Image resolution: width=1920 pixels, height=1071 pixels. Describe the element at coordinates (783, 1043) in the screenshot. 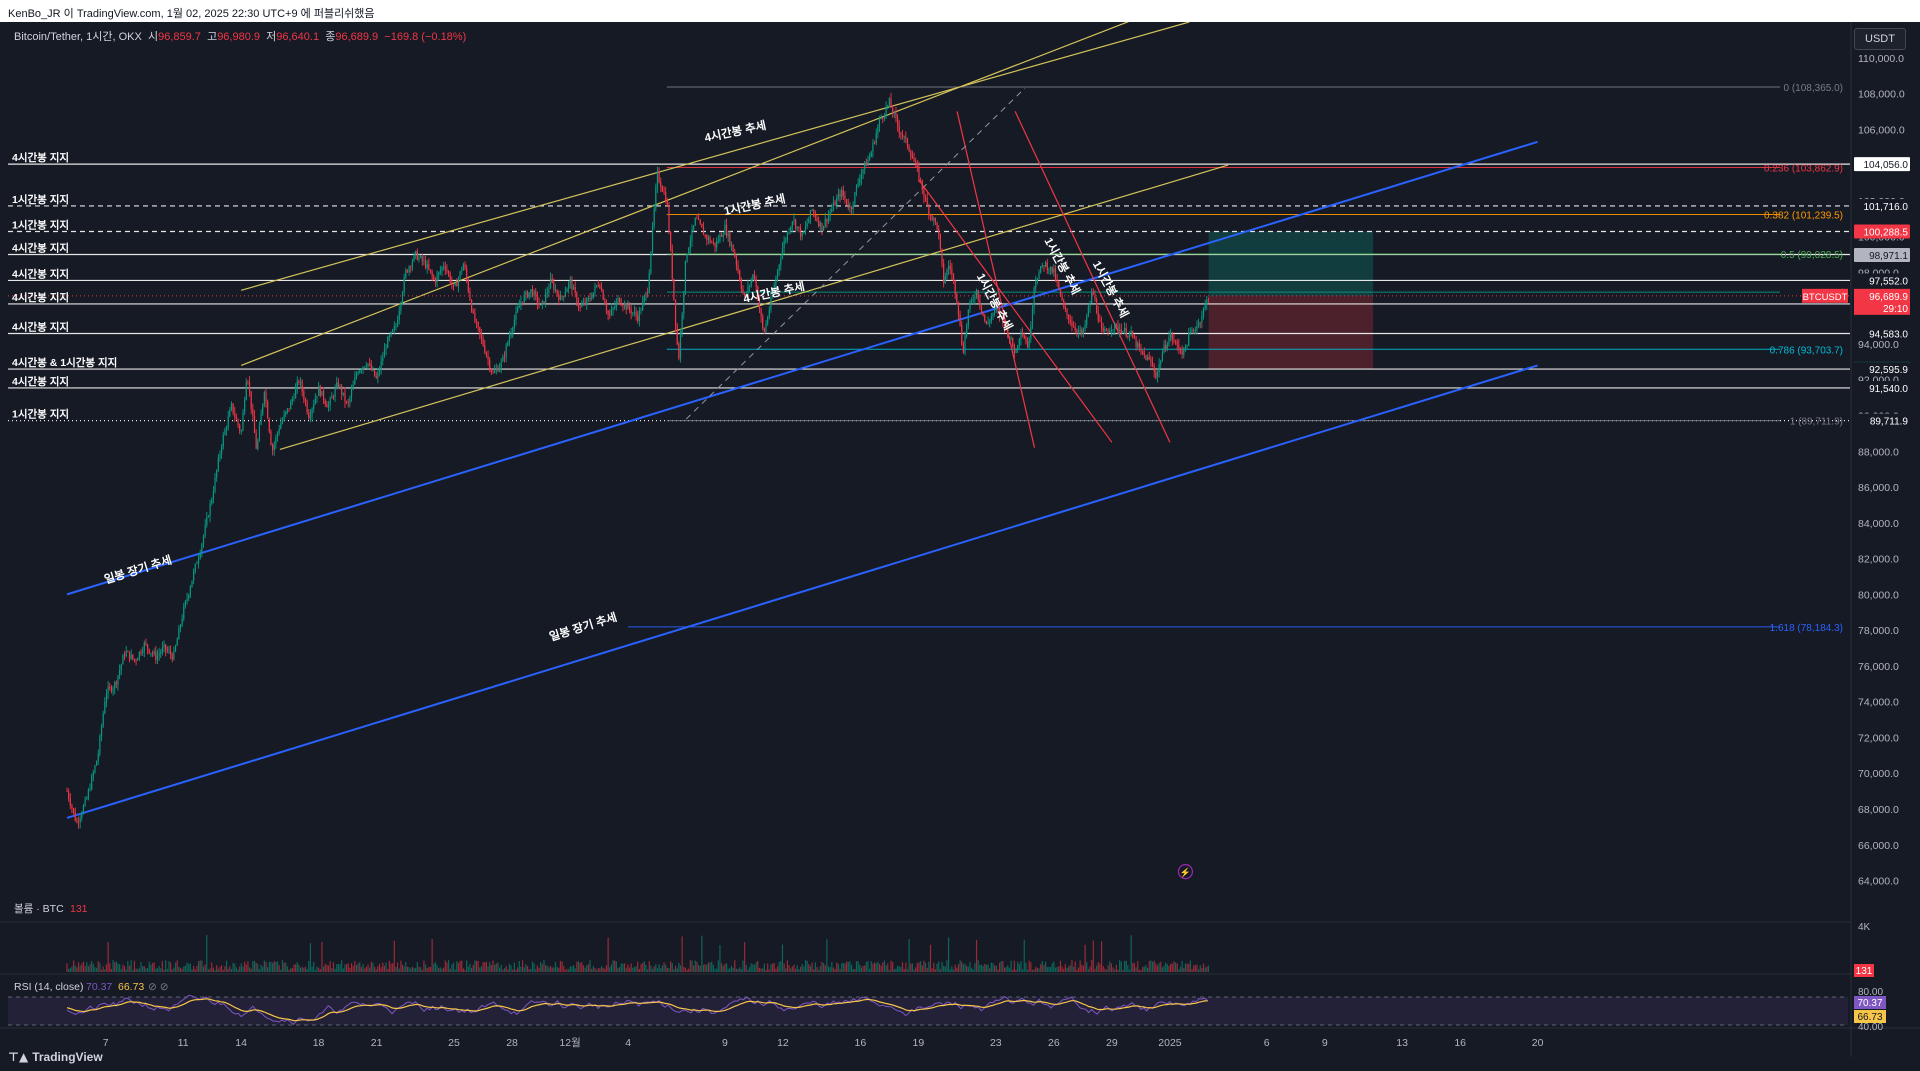

I see `x-tick-label: 12` at that location.